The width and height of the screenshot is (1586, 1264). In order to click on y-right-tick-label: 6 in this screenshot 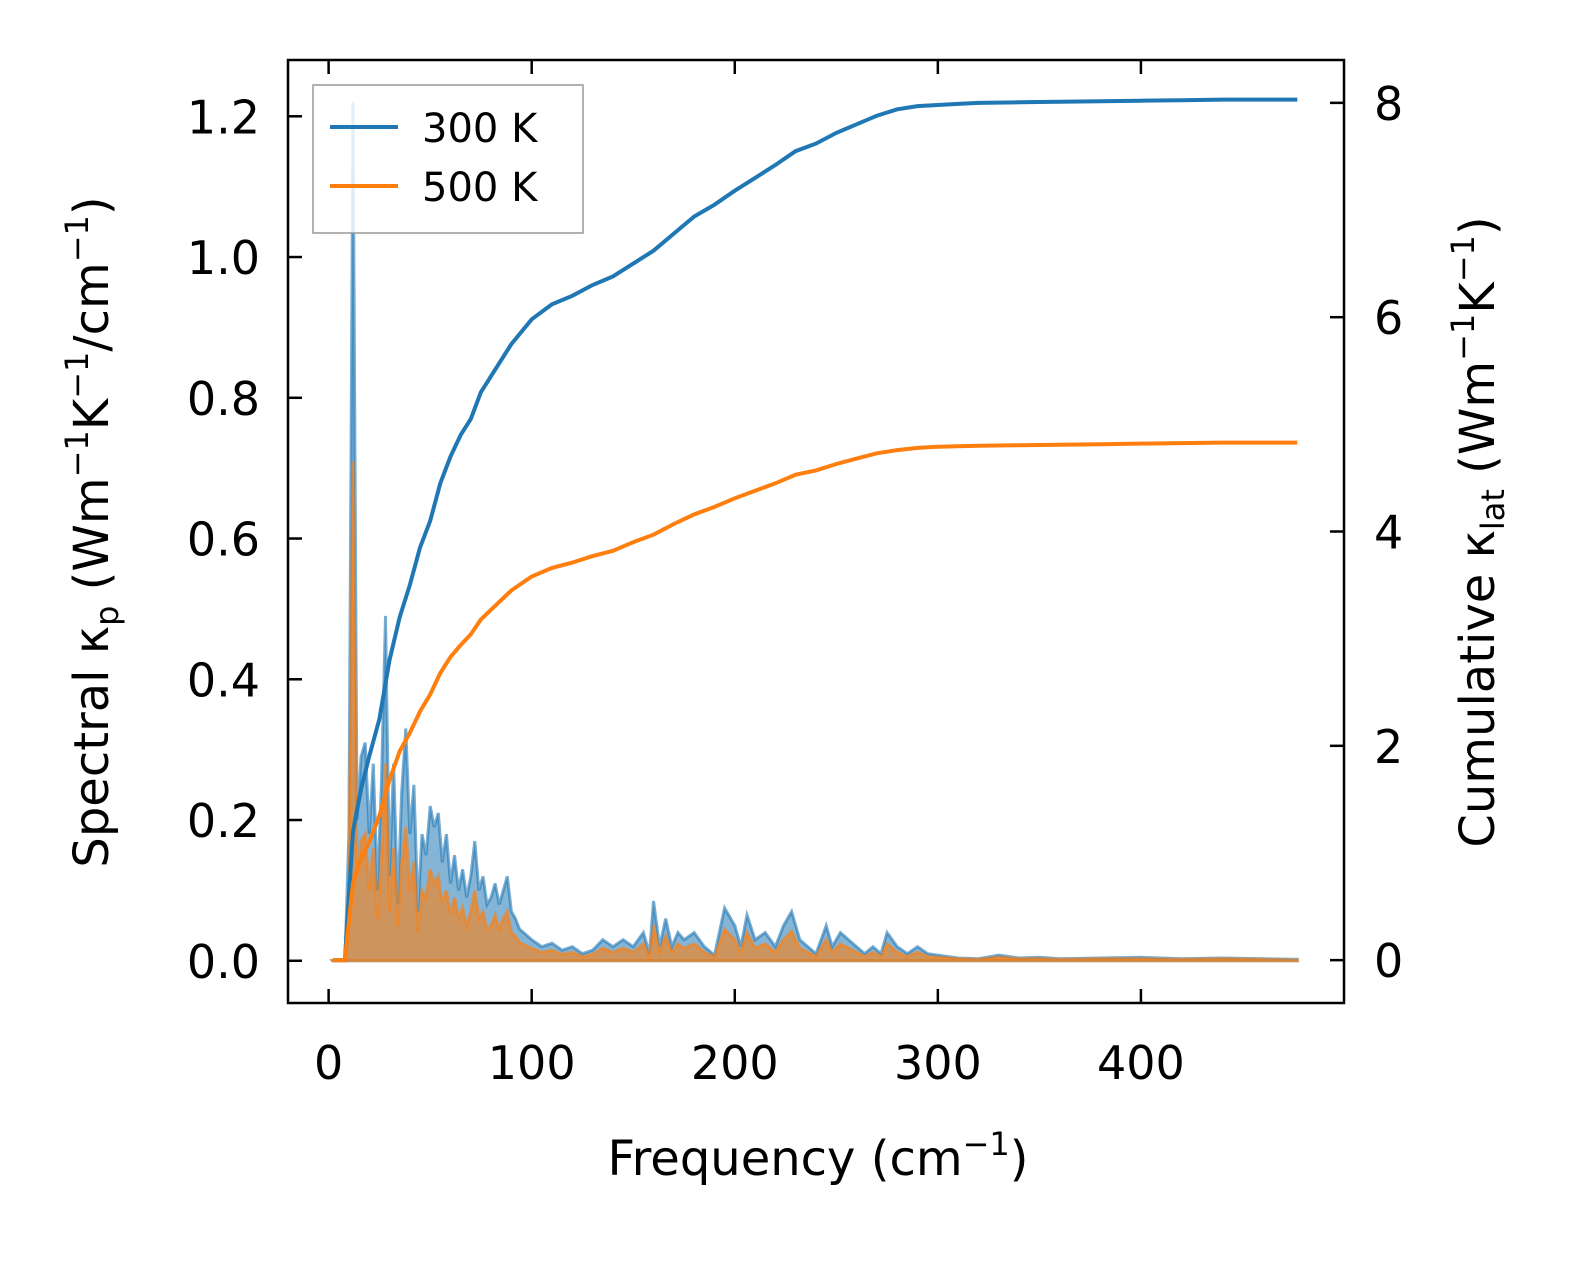, I will do `click(1388, 318)`.